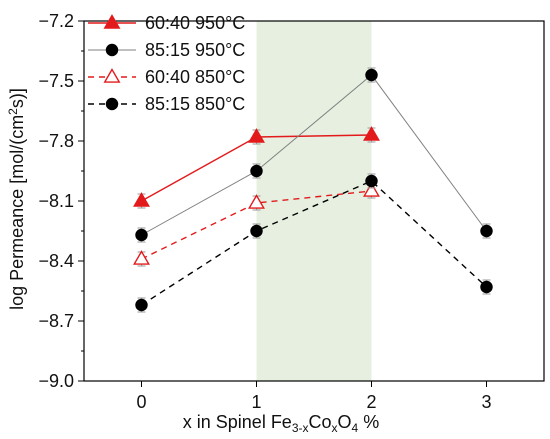  Describe the element at coordinates (17, 98) in the screenshot. I see `y-axis-title-part-c: s)]` at that location.